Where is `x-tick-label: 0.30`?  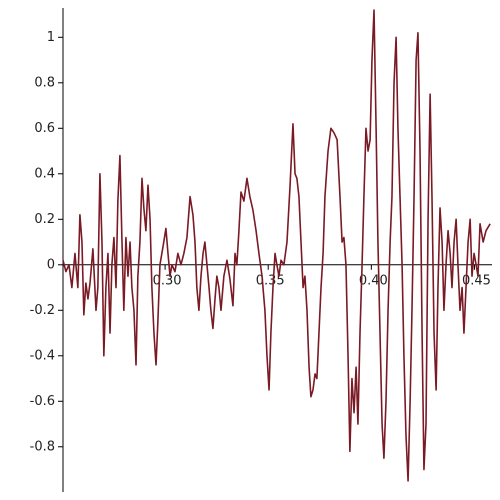
x-tick-label: 0.30 is located at coordinates (167, 280).